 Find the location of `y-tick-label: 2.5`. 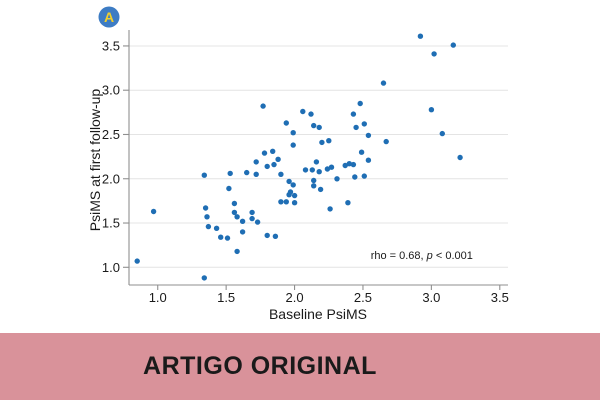

y-tick-label: 2.5 is located at coordinates (111, 134).